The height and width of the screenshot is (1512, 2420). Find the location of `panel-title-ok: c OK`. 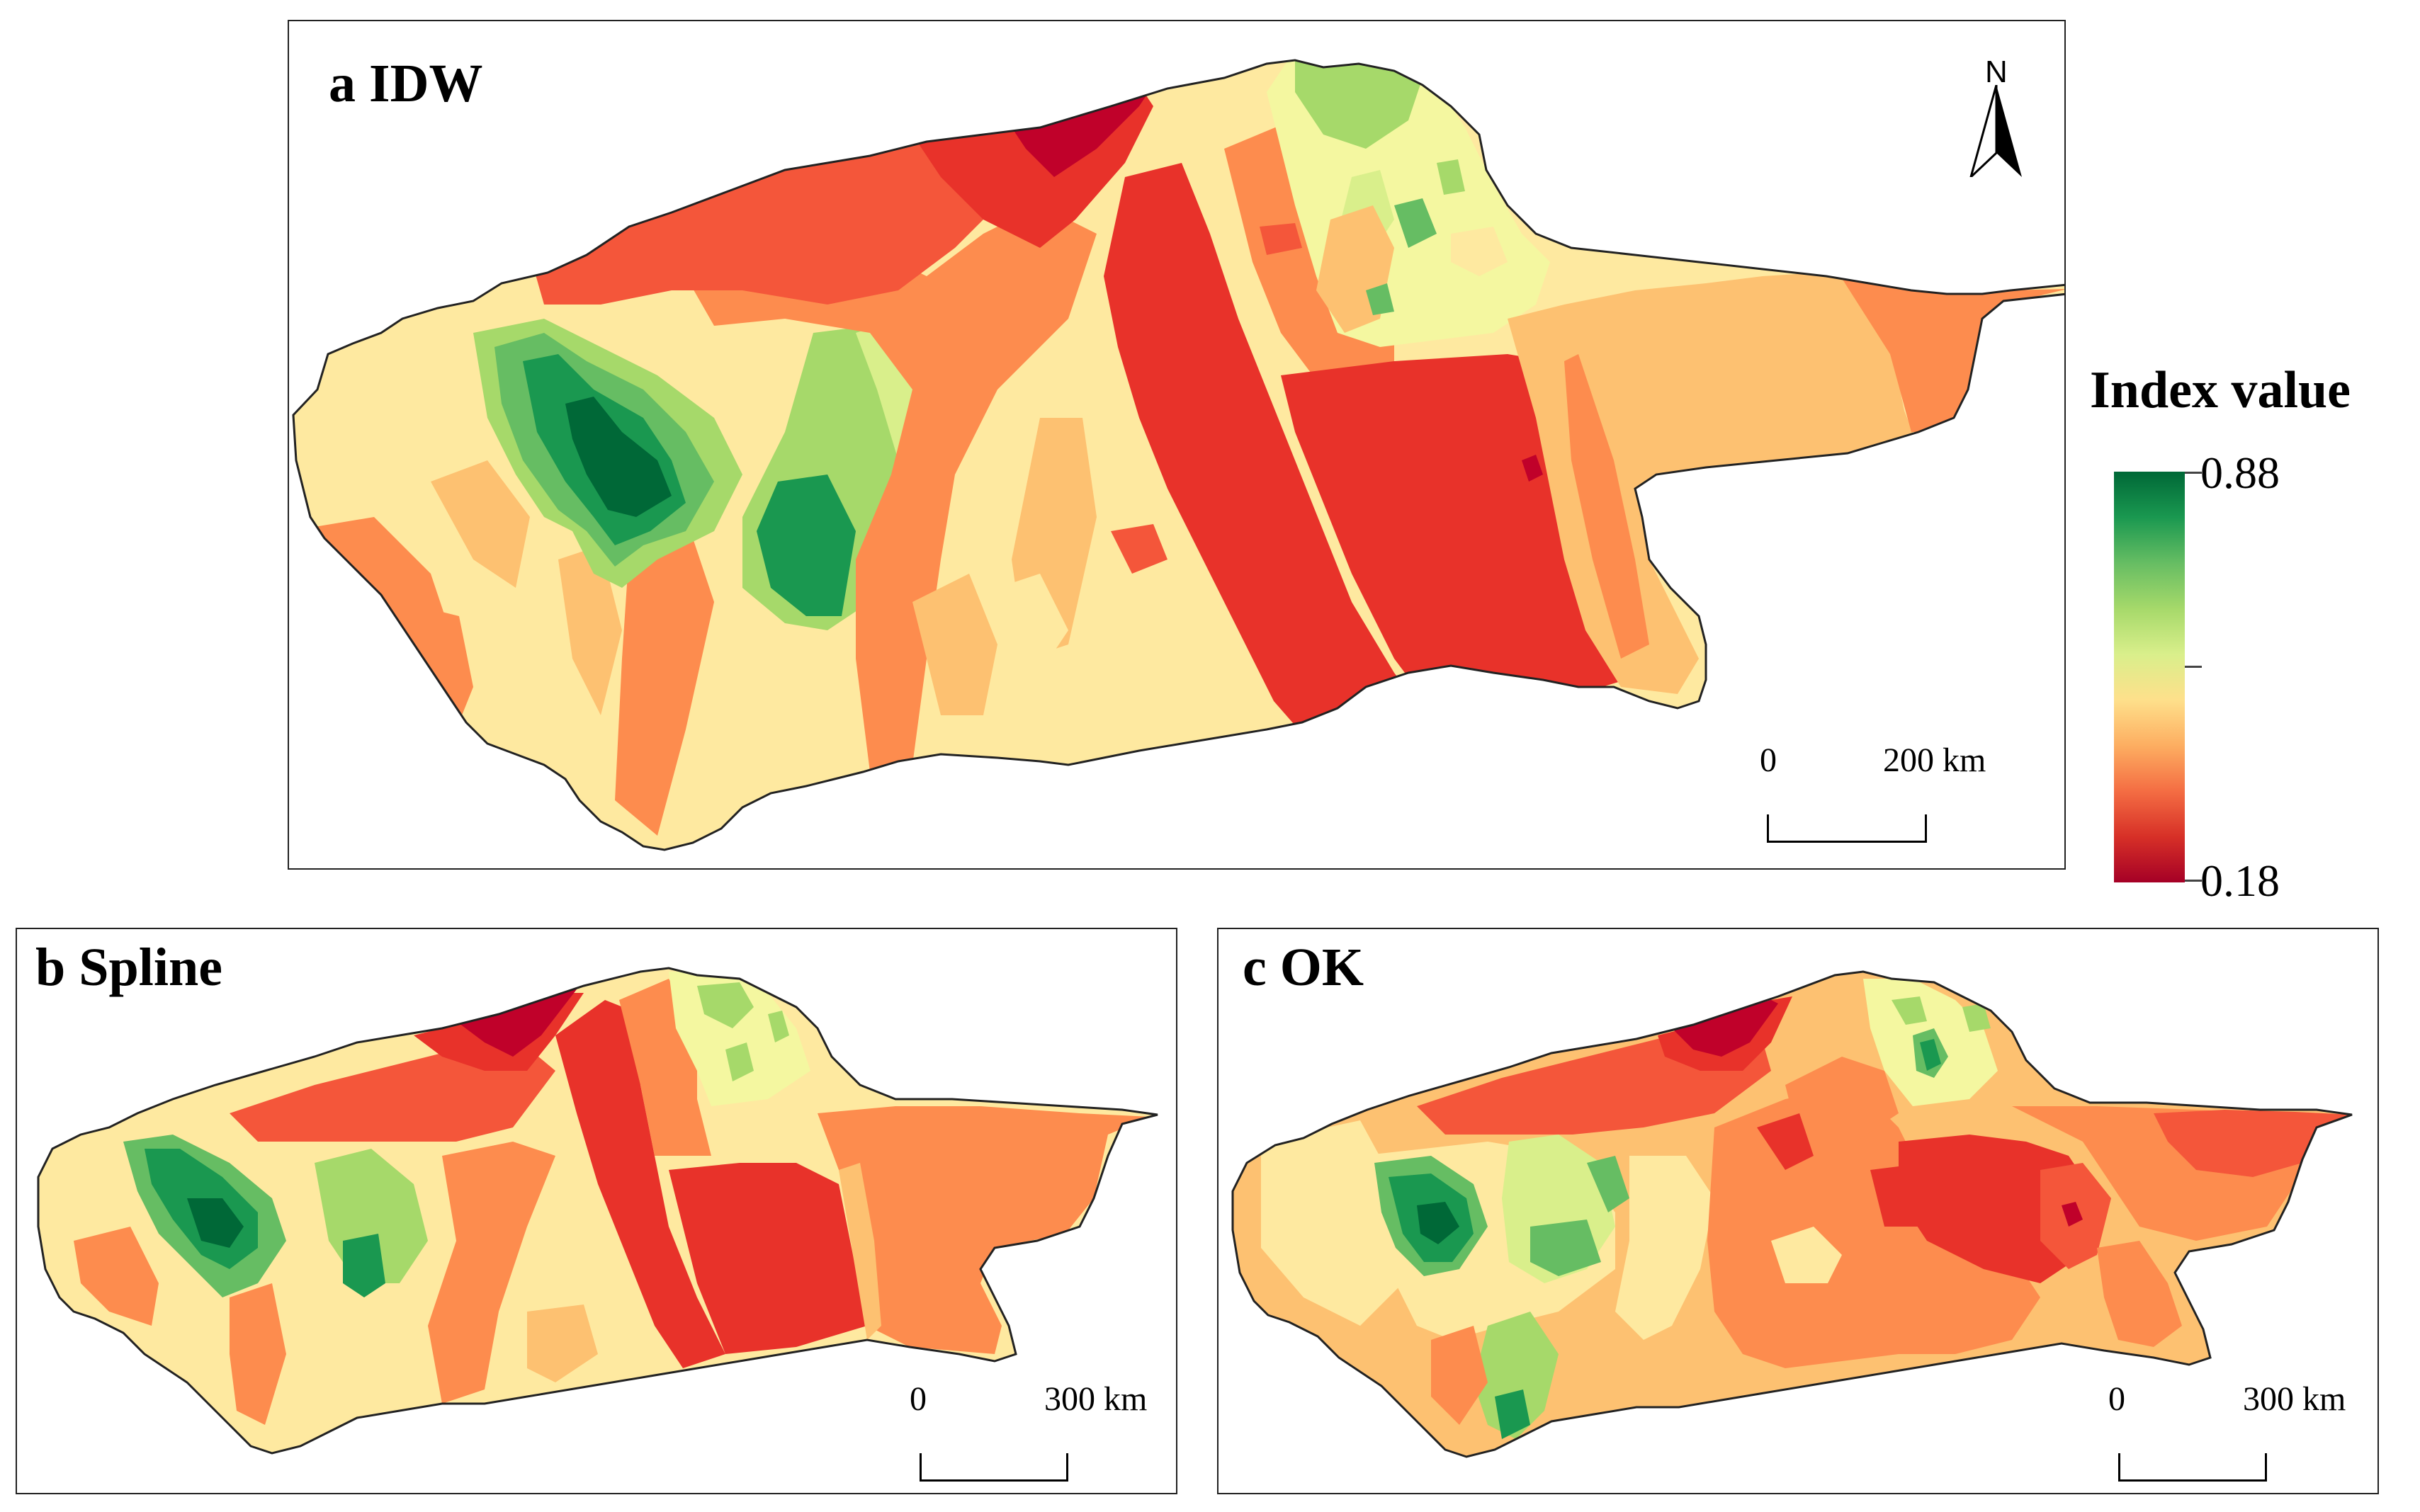

panel-title-ok: c OK is located at coordinates (1303, 967).